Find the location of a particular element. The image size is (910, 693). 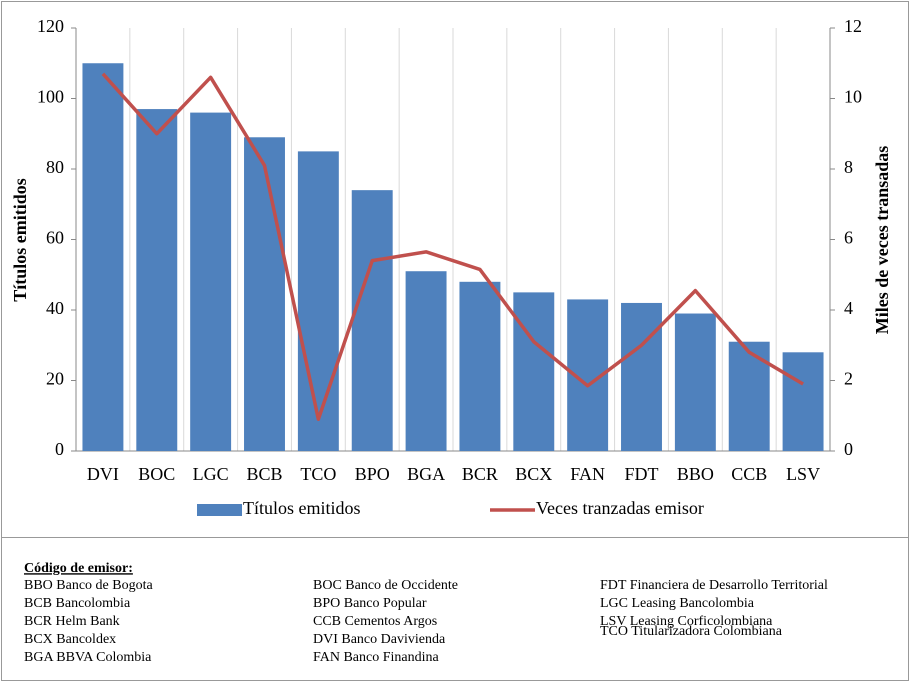

x-tick-label: LSV is located at coordinates (803, 474).